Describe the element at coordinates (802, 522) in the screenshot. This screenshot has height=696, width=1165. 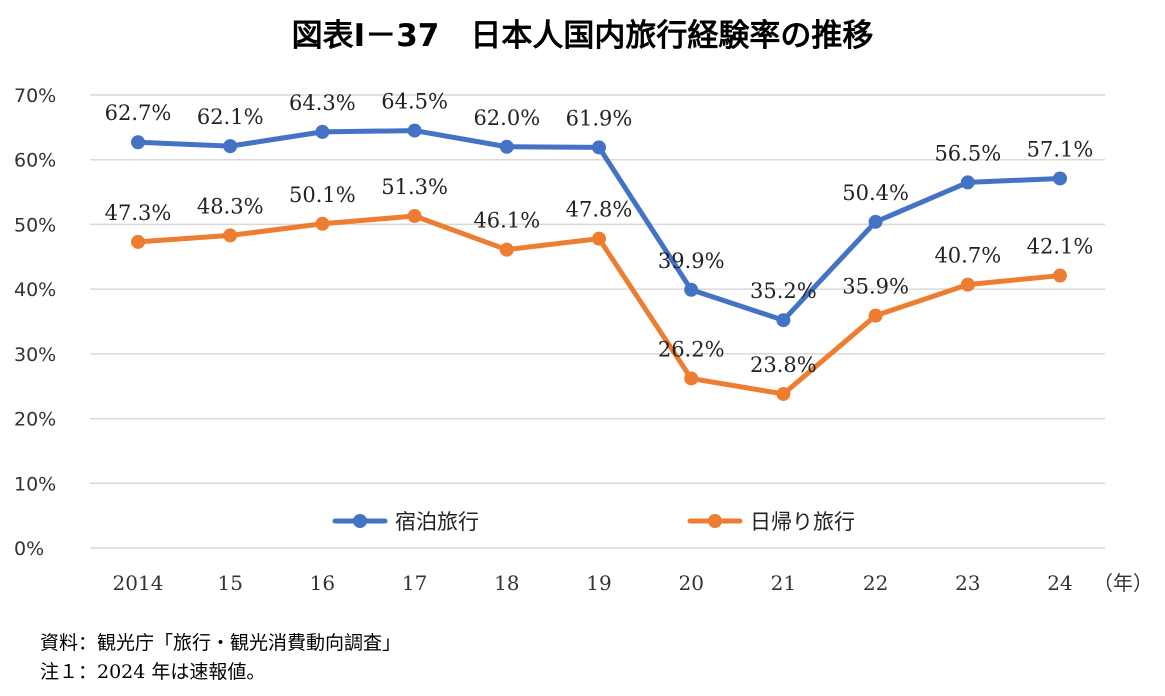
I see `legend-label: 日帰り旅行` at that location.